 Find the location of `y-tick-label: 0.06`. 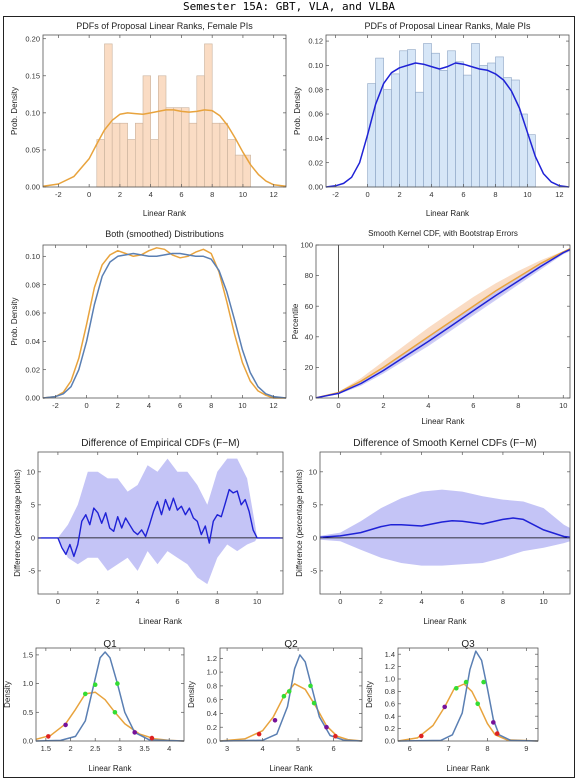

y-tick-label: 0.06 is located at coordinates (315, 114).